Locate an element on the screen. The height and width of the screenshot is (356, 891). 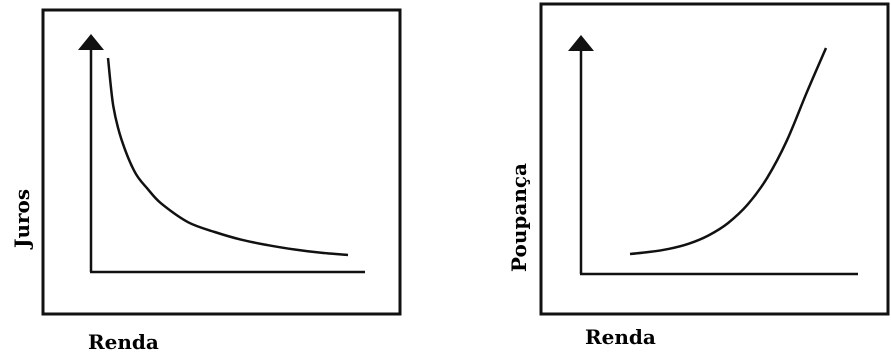
y-axis-label: Poupança is located at coordinates (519, 217).